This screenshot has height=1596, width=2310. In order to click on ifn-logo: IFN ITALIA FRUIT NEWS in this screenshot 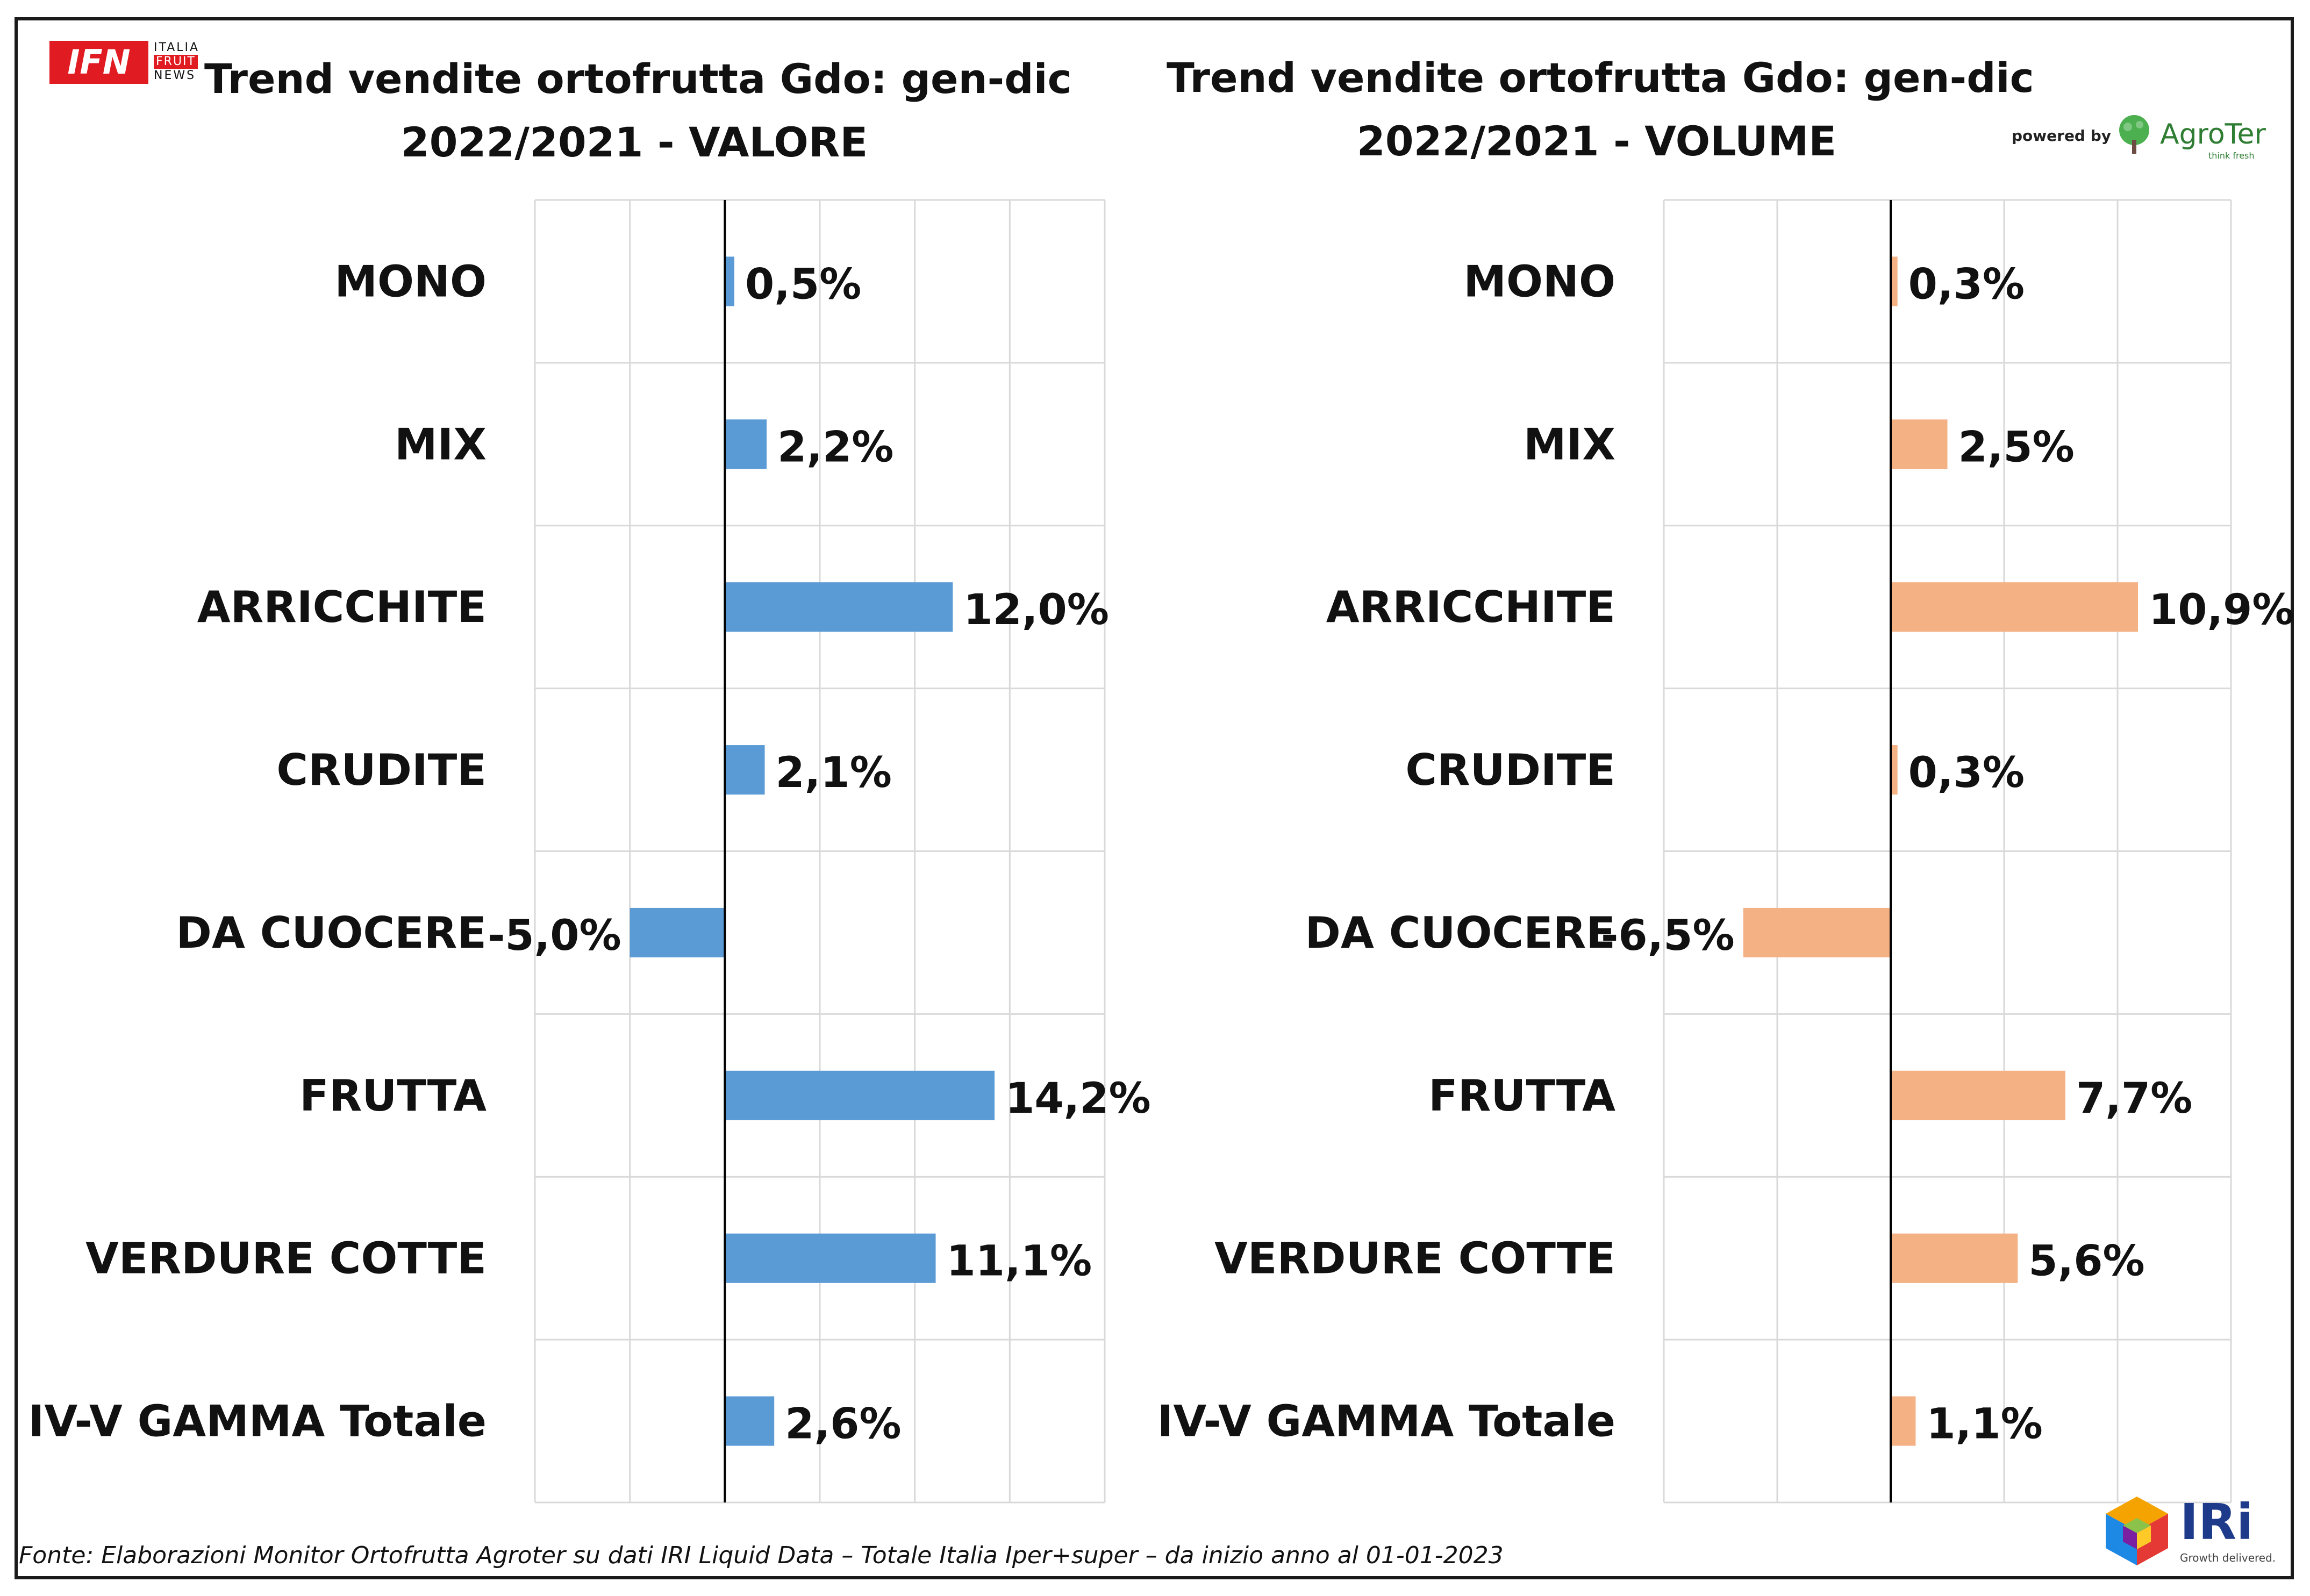, I will do `click(130, 63)`.